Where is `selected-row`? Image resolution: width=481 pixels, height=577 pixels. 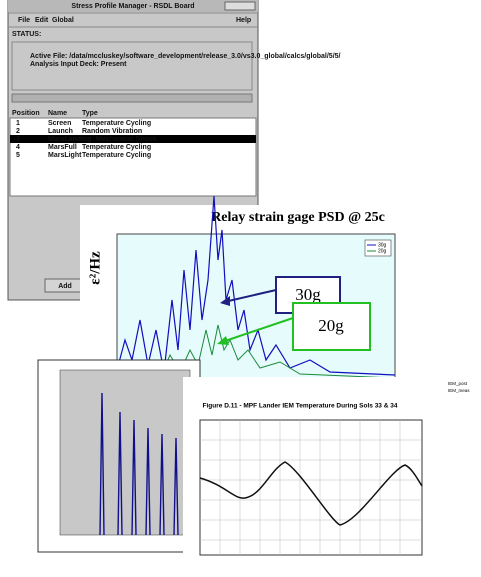 selected-row is located at coordinates (133, 139).